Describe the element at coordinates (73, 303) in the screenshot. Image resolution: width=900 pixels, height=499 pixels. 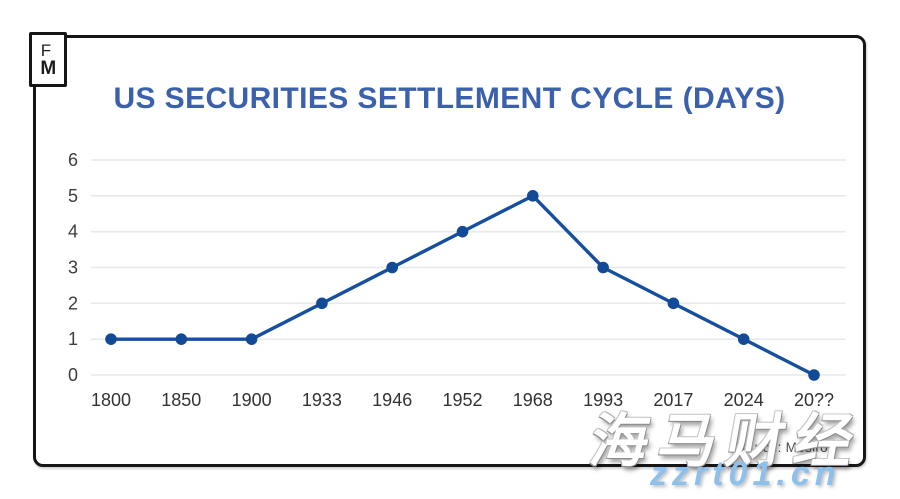
I see `y-tick-label: 2` at that location.